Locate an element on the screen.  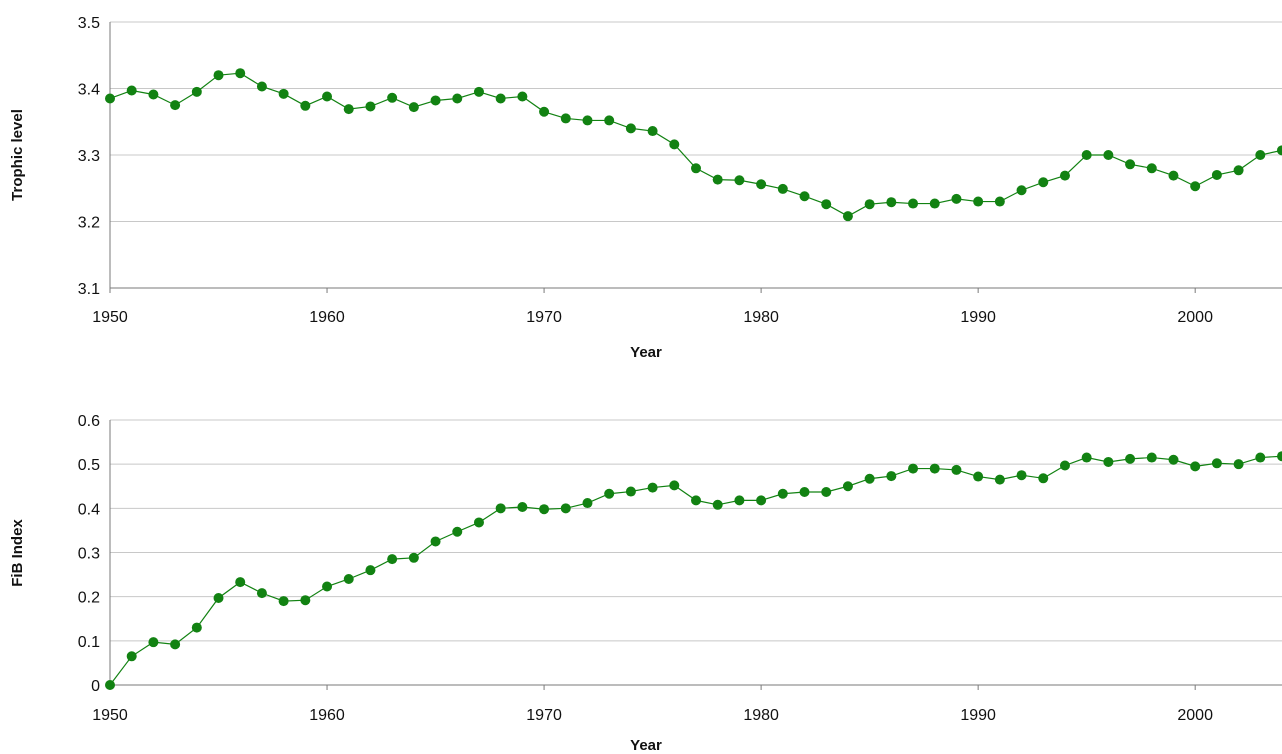
y-axis-label: FiB Index is located at coordinates (17, 553).